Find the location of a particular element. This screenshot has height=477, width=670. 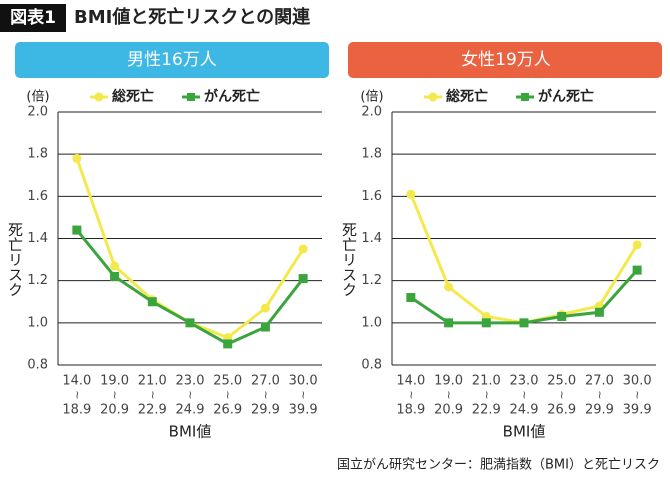

series-line is located at coordinates (190, 248).